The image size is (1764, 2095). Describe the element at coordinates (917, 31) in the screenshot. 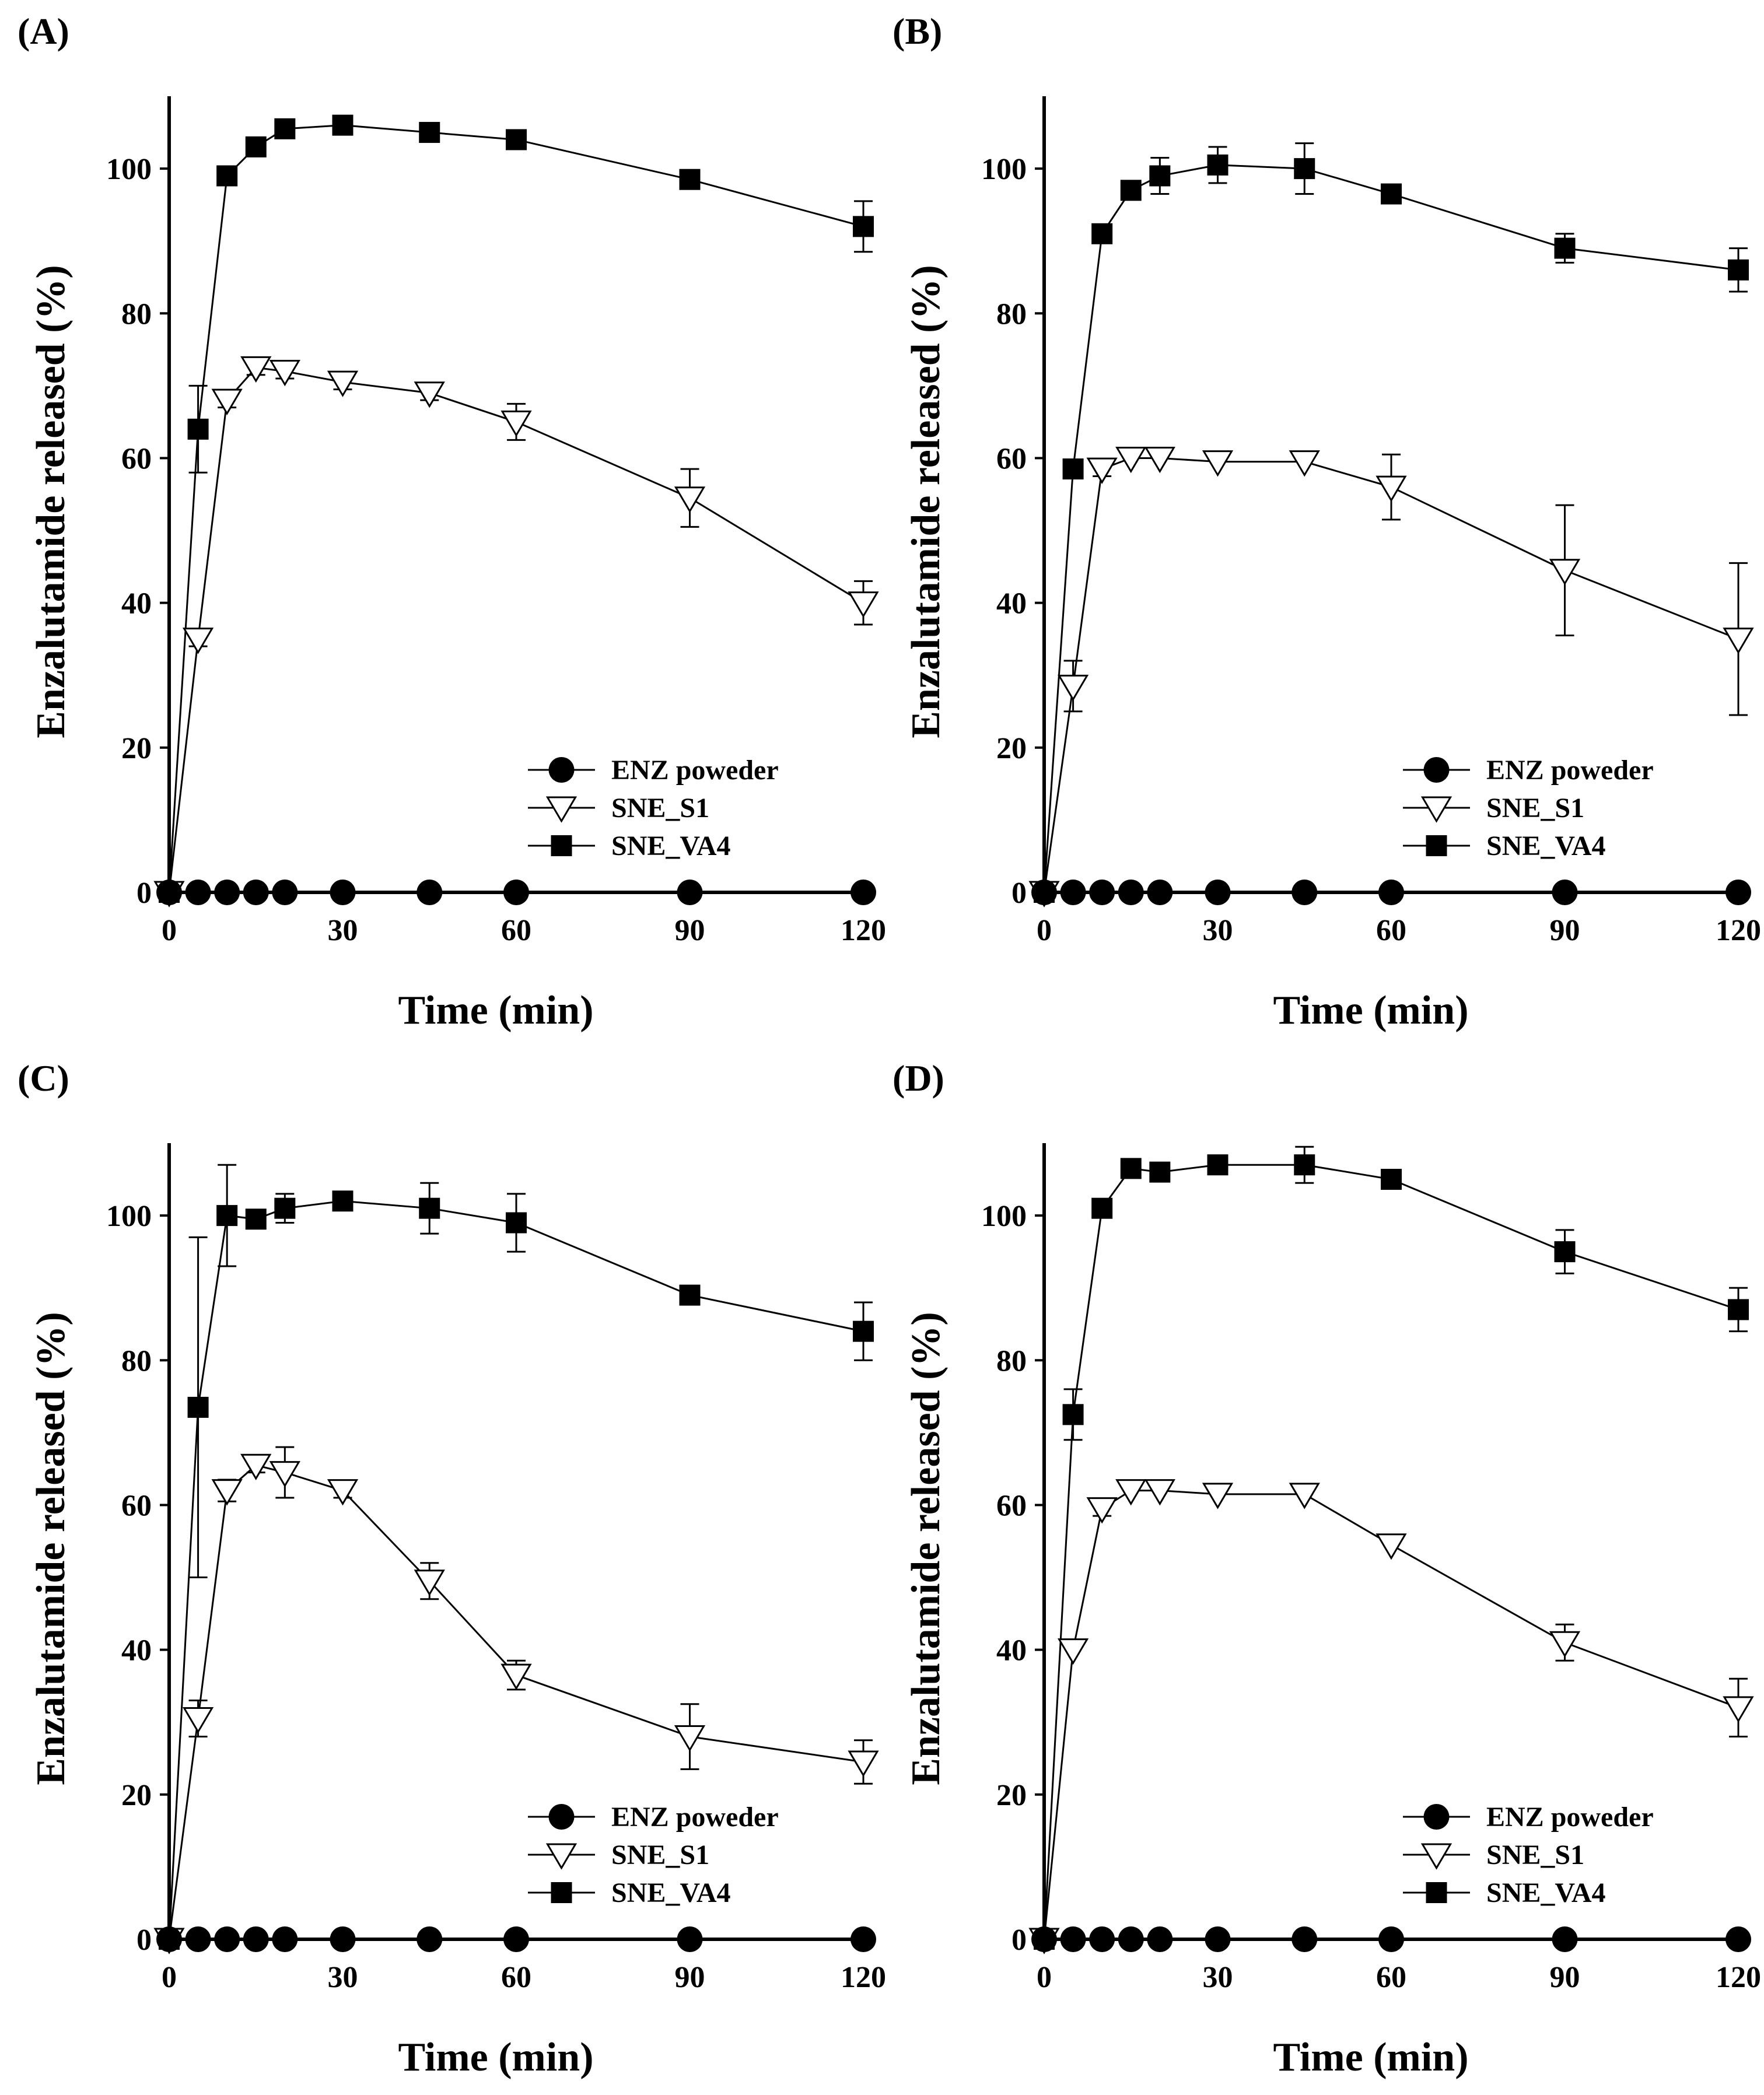

I see `panel-label: (B)` at that location.